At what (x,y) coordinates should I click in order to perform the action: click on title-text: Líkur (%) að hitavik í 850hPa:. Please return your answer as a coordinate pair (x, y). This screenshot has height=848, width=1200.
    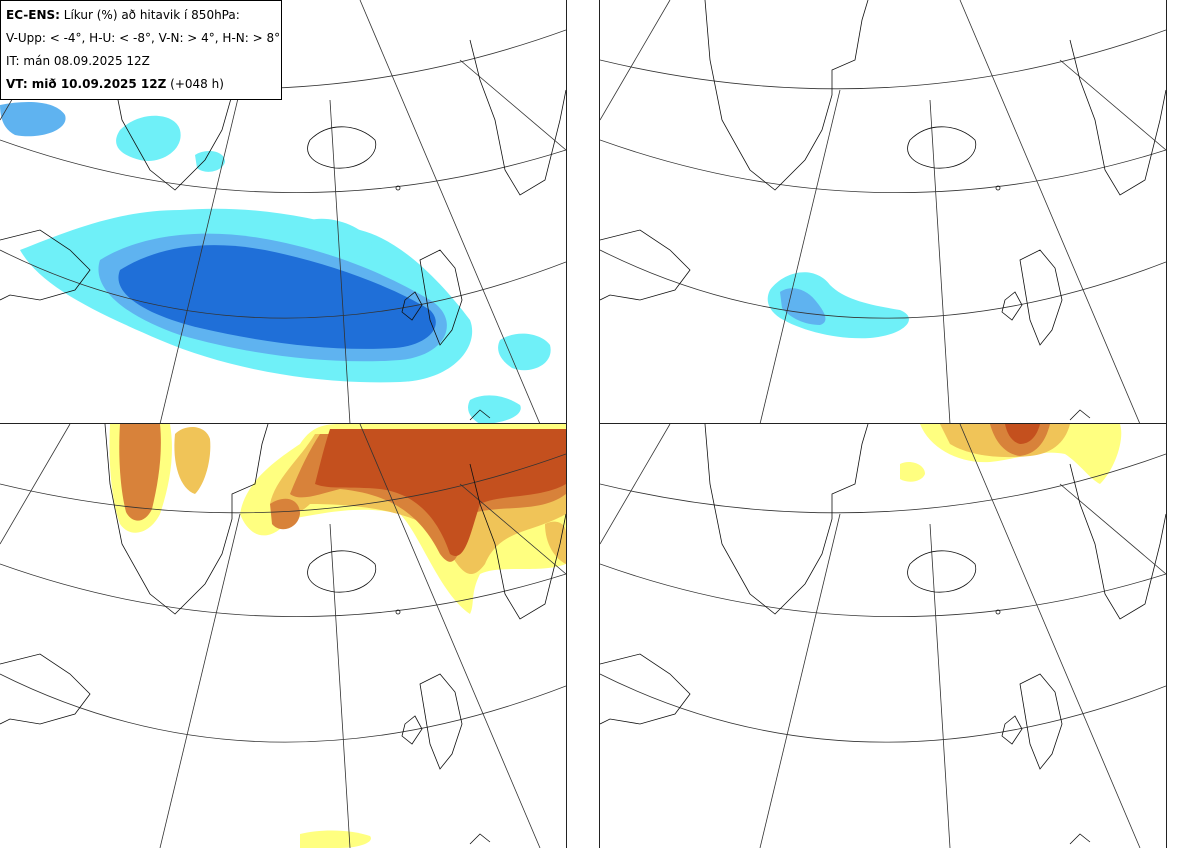
    Looking at the image, I should click on (151, 15).